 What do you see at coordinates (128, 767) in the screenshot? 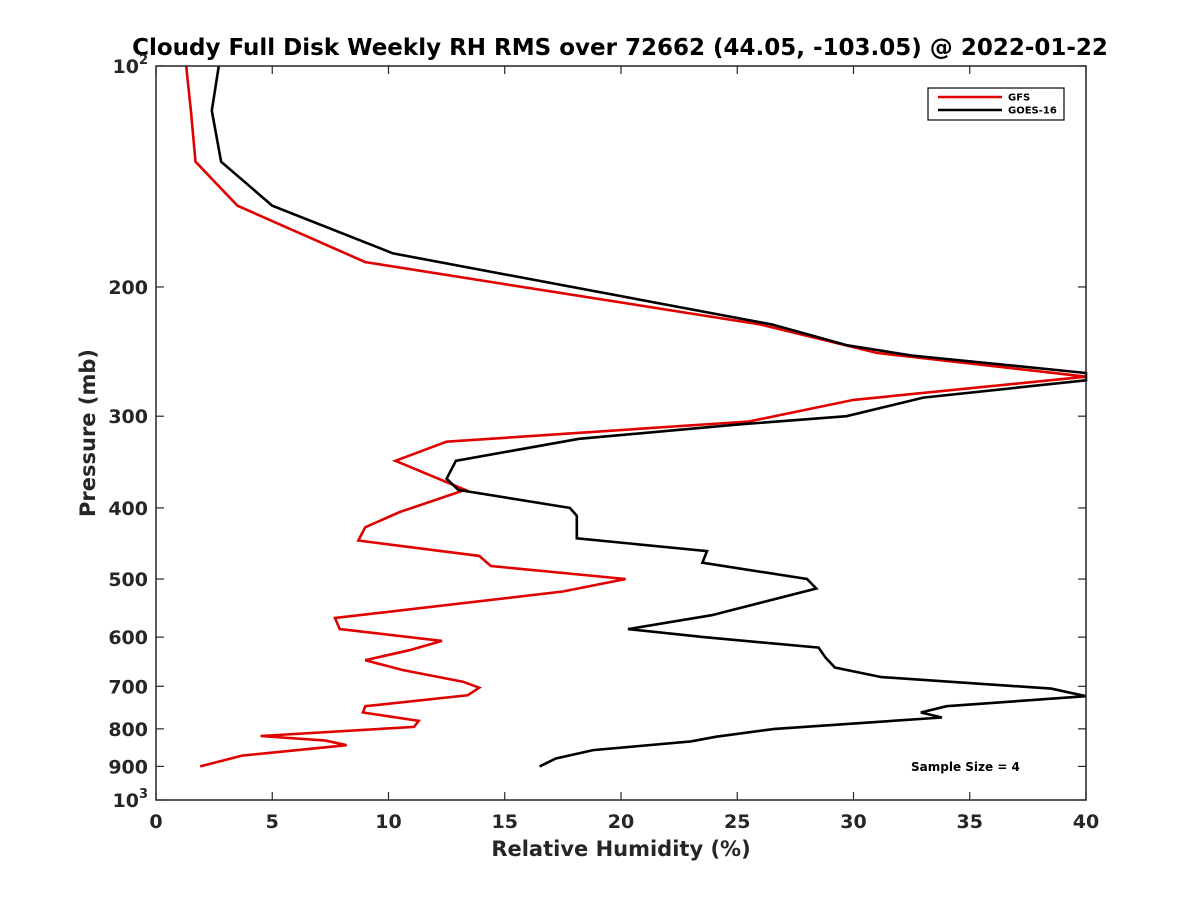
I see `y-tick-label: 900` at bounding box center [128, 767].